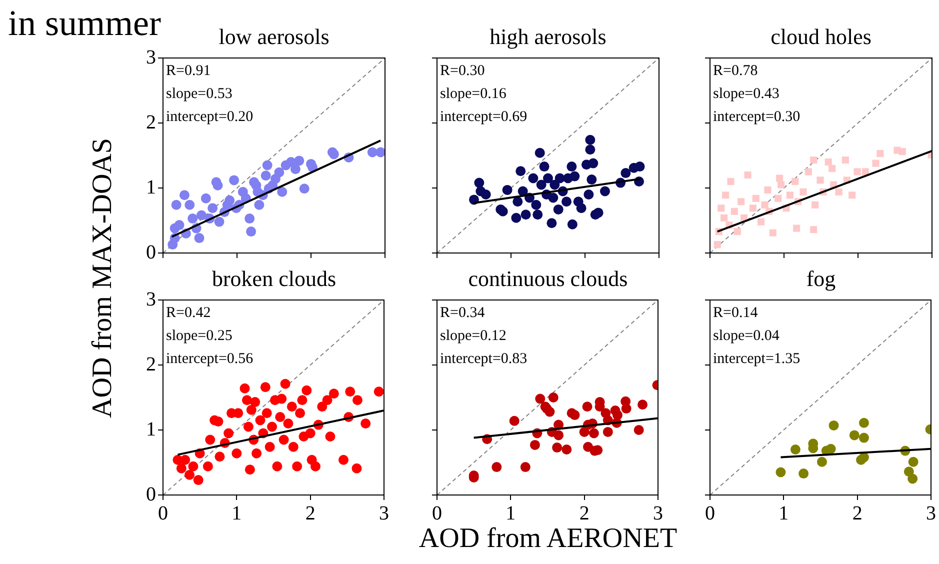 This screenshot has height=564, width=939. I want to click on x-tick-label: 0, so click(437, 513).